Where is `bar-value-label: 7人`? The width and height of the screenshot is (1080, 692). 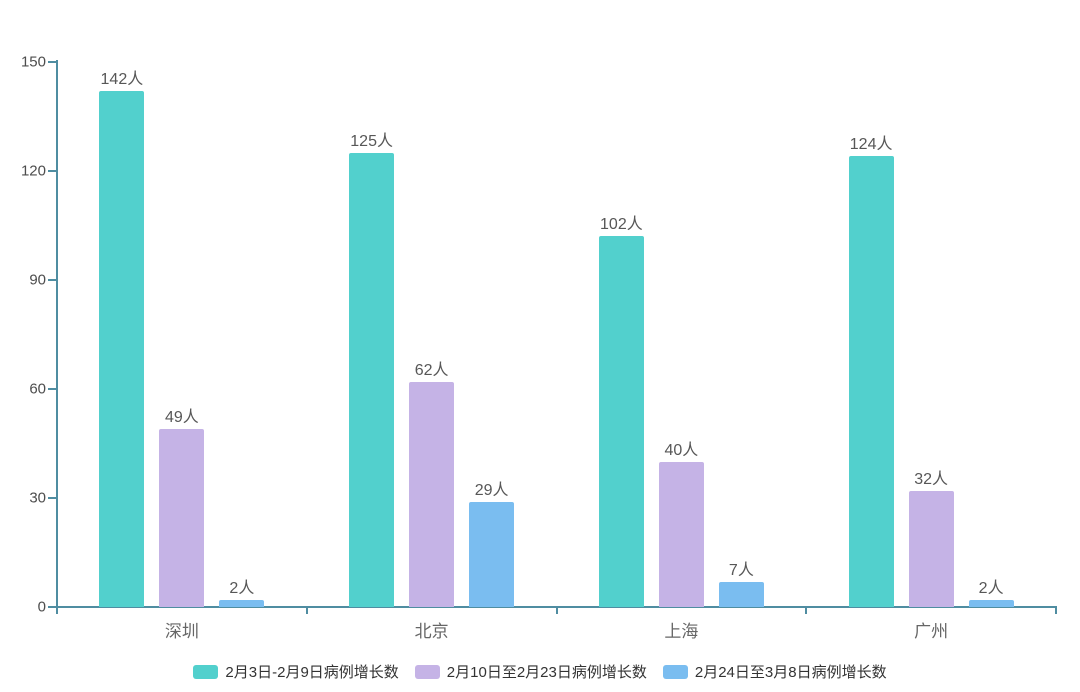 bar-value-label: 7人 is located at coordinates (741, 570).